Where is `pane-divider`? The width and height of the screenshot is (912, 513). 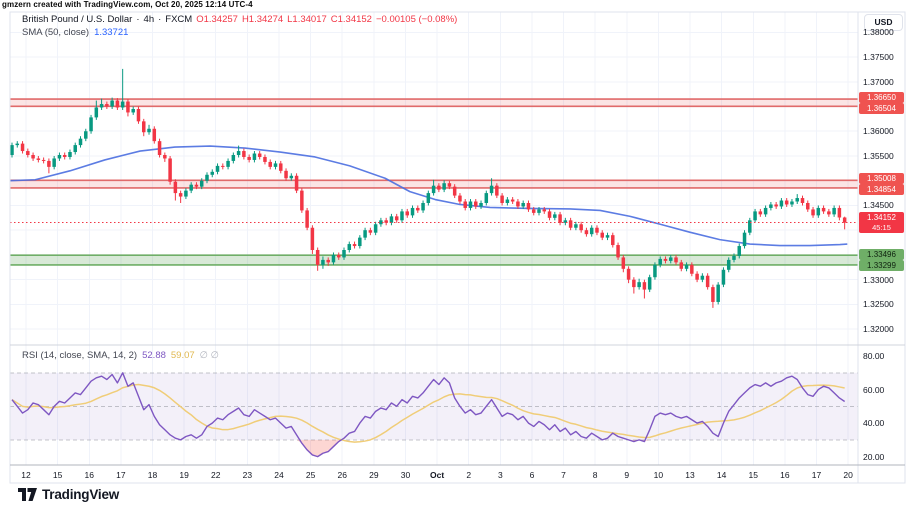
pane-divider is located at coordinates (434, 345).